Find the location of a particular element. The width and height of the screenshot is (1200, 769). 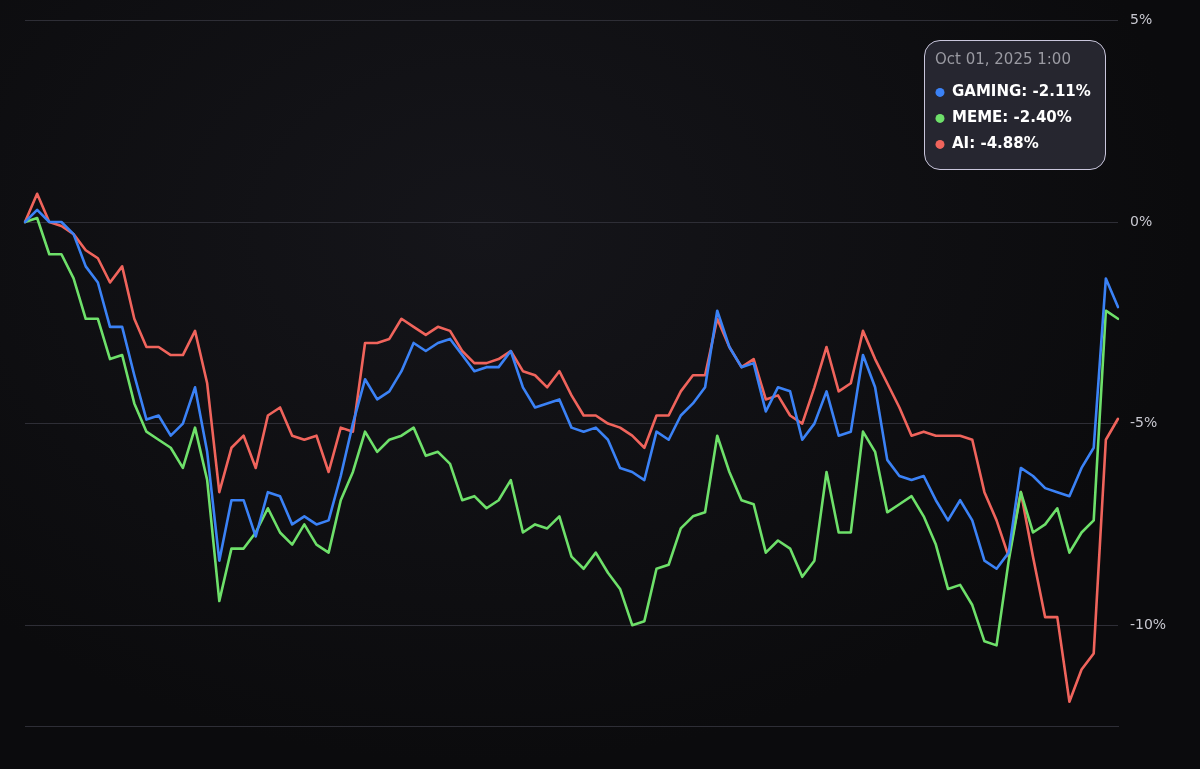

y-tick-label: 5% is located at coordinates (1141, 19).